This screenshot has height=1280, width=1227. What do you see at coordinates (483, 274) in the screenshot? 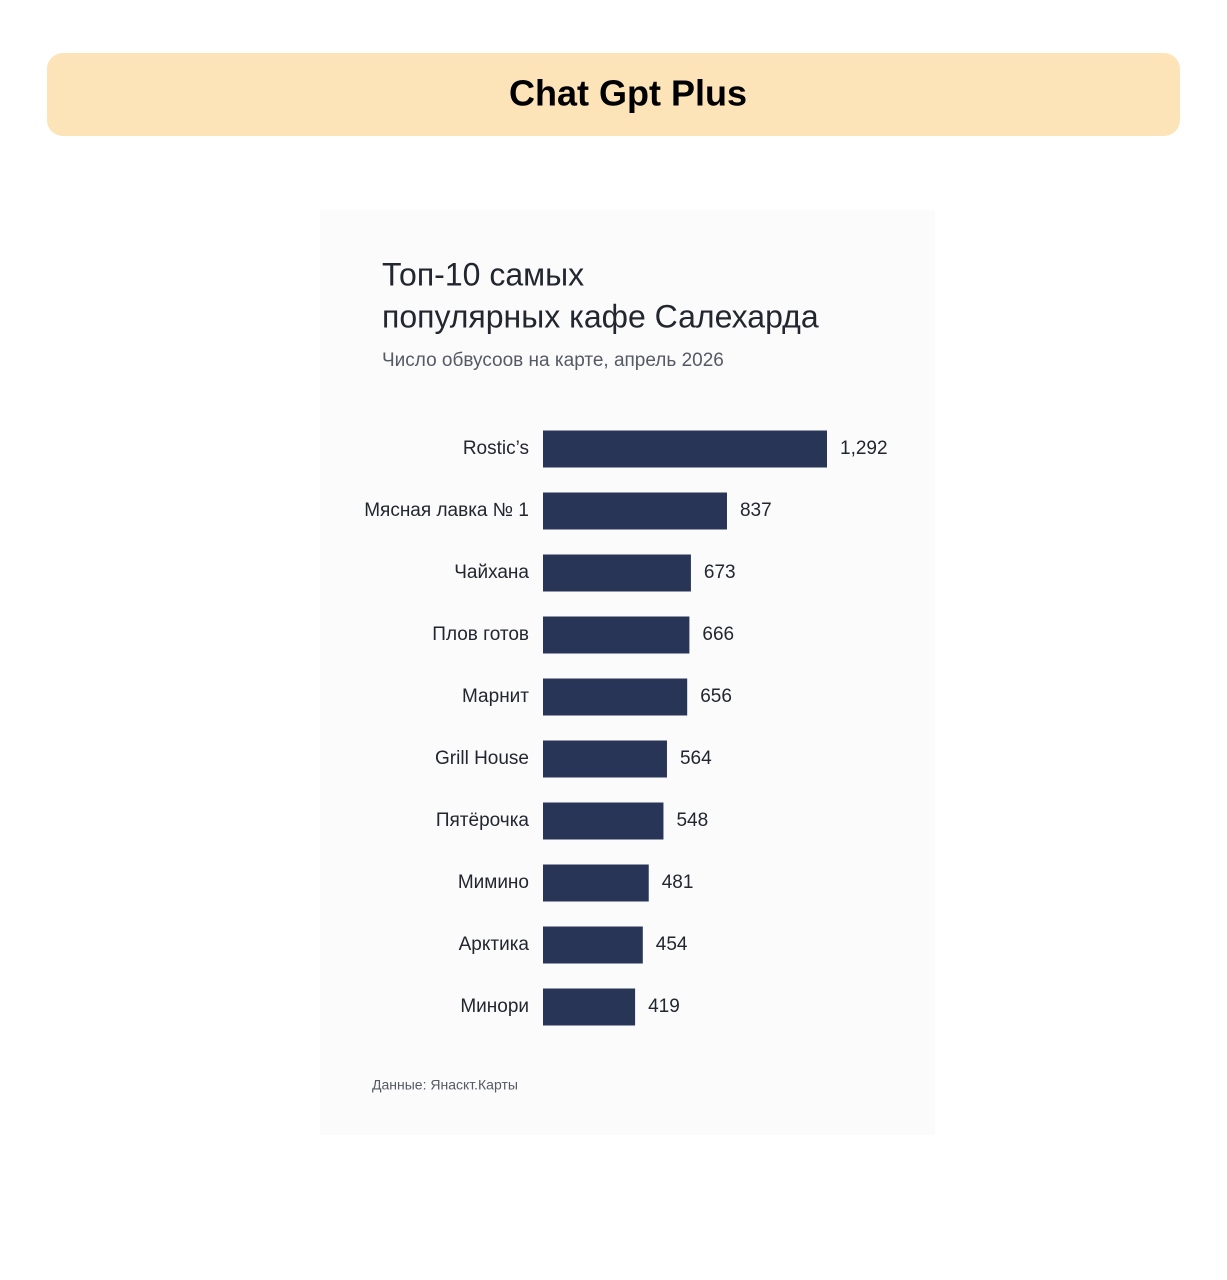
I see `chart-title: Топ-10 самых` at bounding box center [483, 274].